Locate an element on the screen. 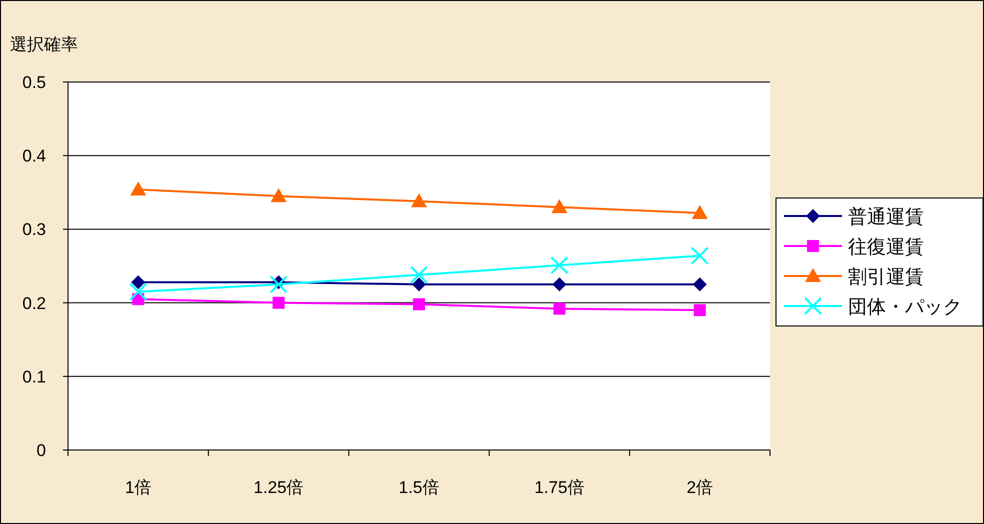 This screenshot has height=524, width=984. y-axis-title: 選択確率 is located at coordinates (44, 44).